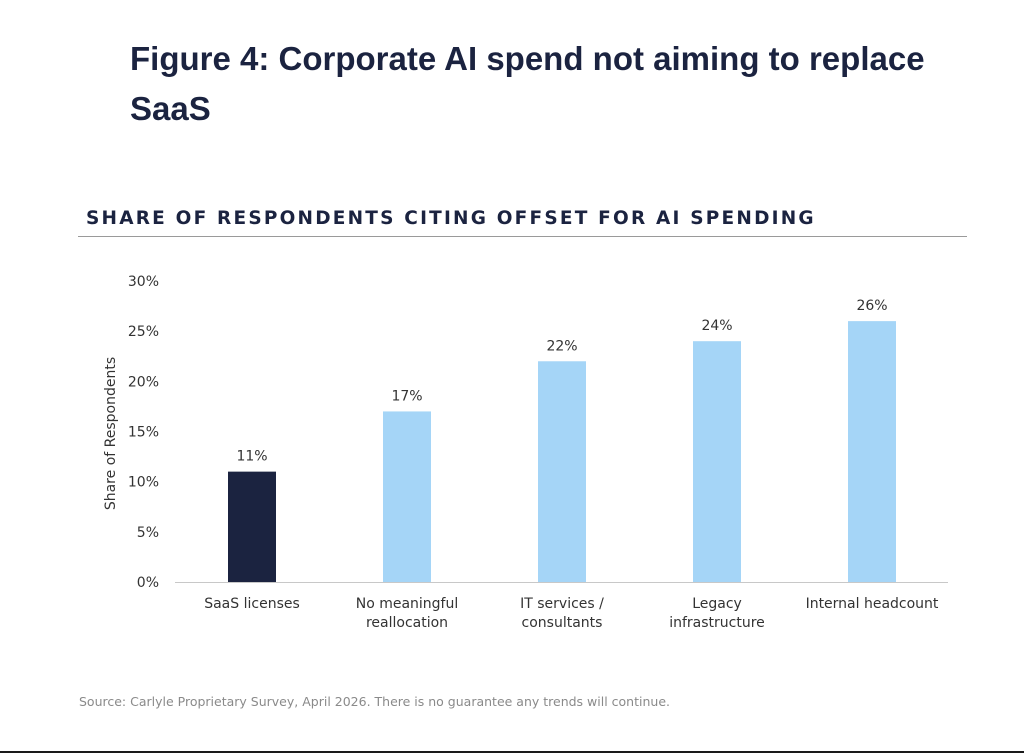  I want to click on bar-value-label: 11%, so click(251, 457).